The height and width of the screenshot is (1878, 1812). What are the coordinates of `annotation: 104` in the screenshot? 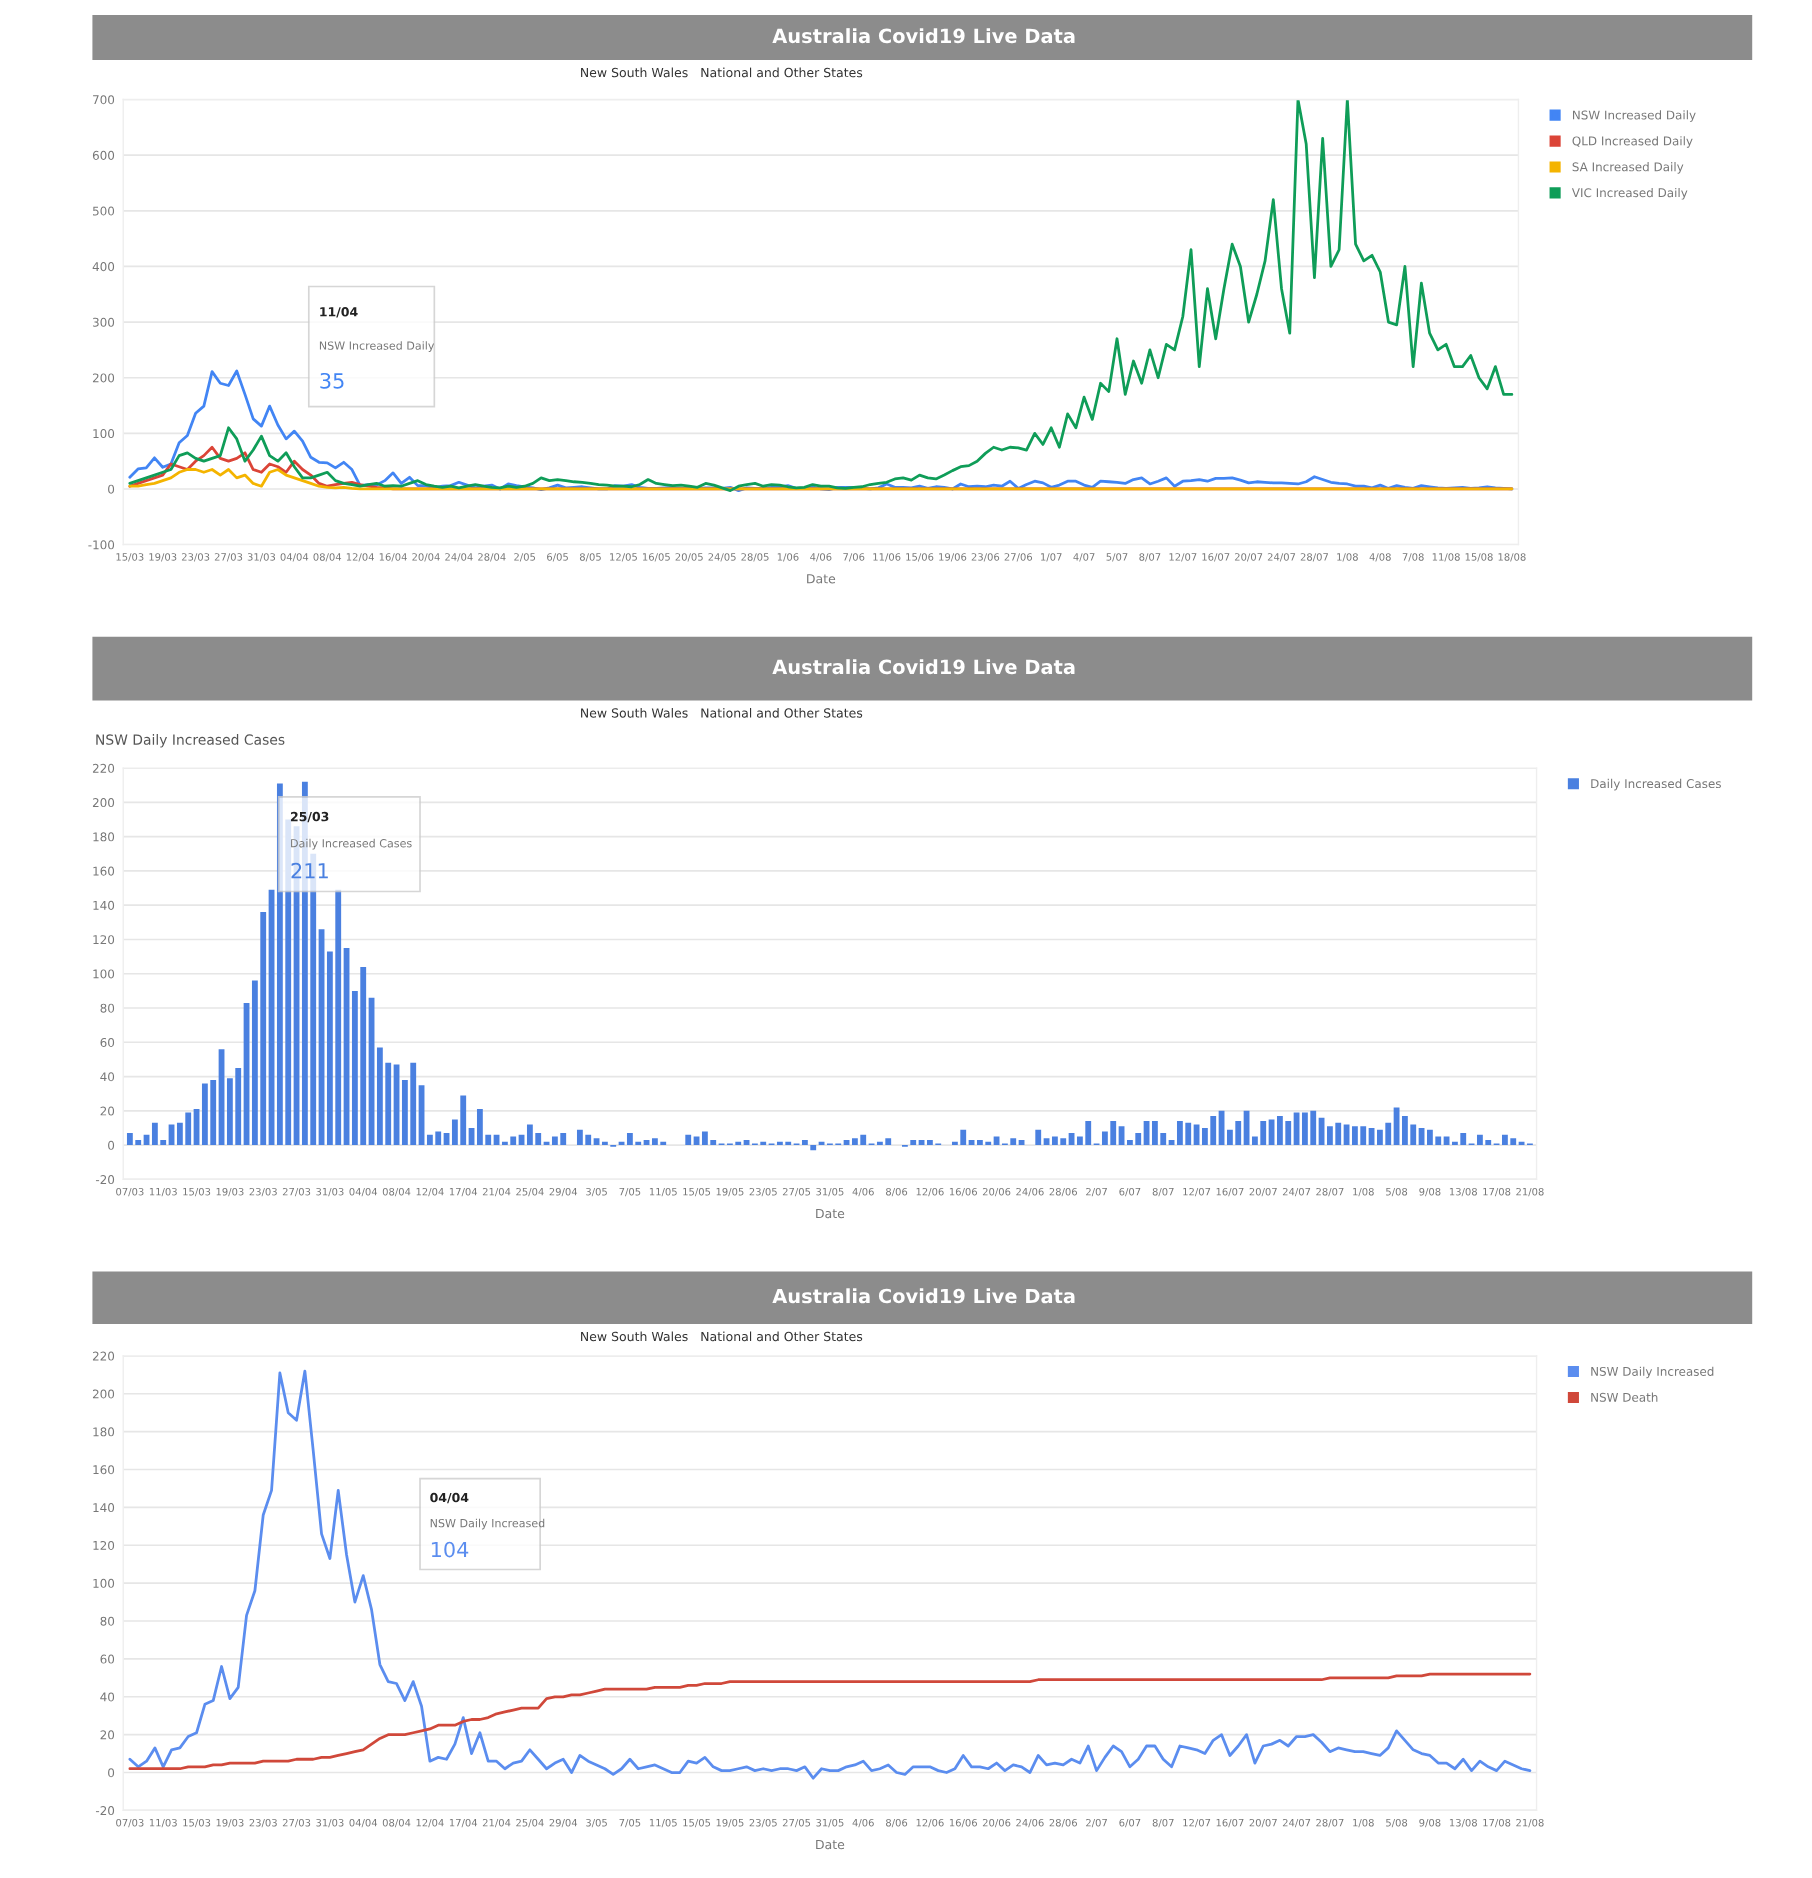 It's located at (450, 1549).